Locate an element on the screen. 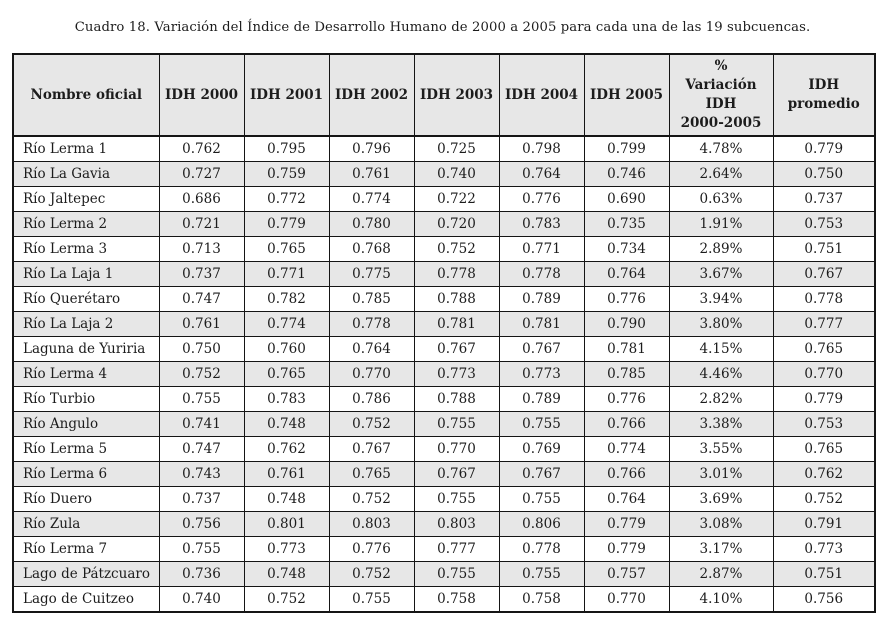 Image resolution: width=885 pixels, height=637 pixels. subcuenca-name-cell: Río Lerma 6 is located at coordinates (86, 474).